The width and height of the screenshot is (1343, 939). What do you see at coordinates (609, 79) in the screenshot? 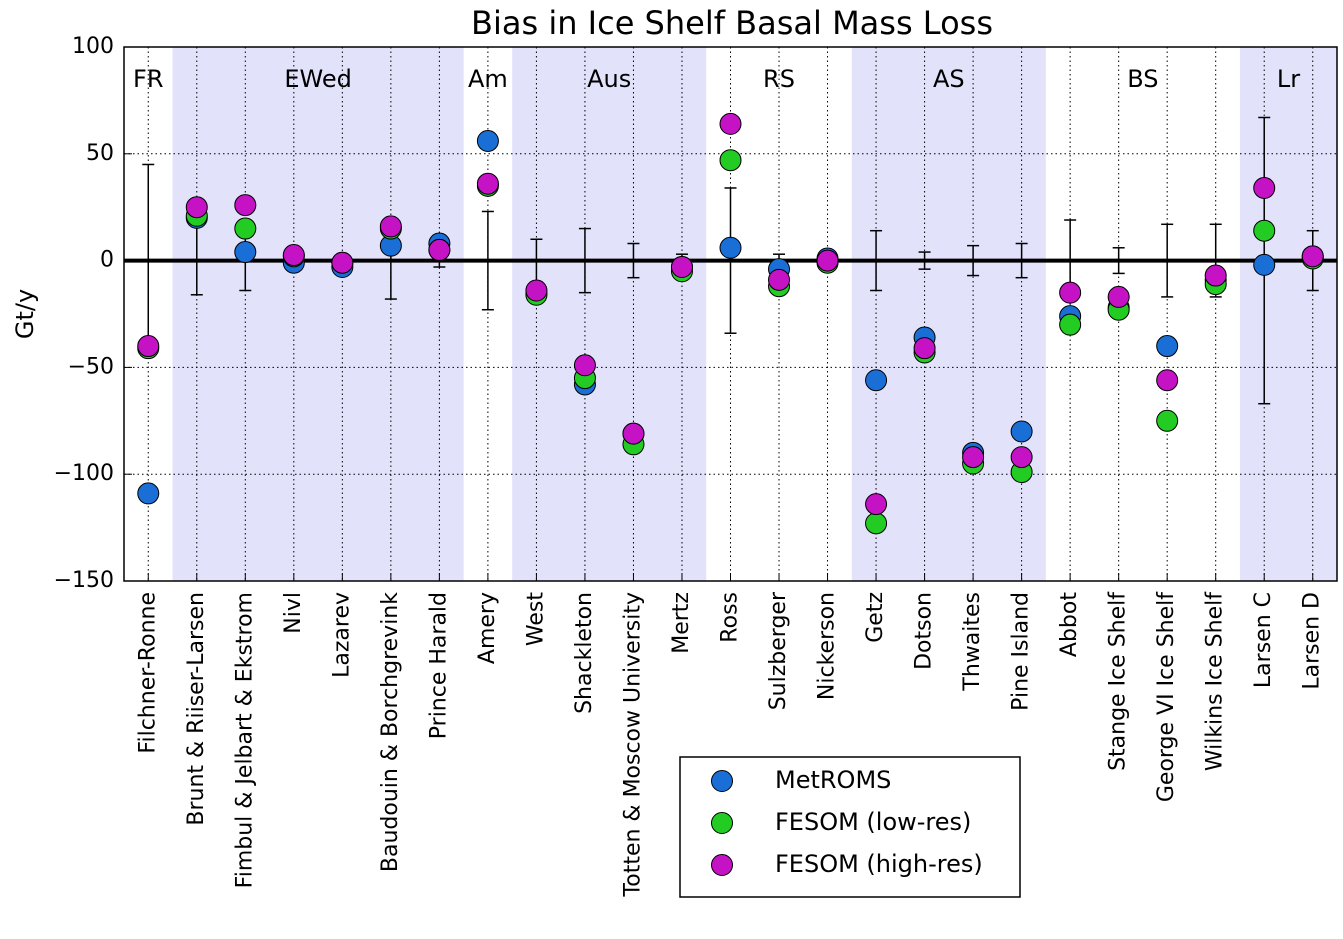
I see `region-label: Aus` at bounding box center [609, 79].